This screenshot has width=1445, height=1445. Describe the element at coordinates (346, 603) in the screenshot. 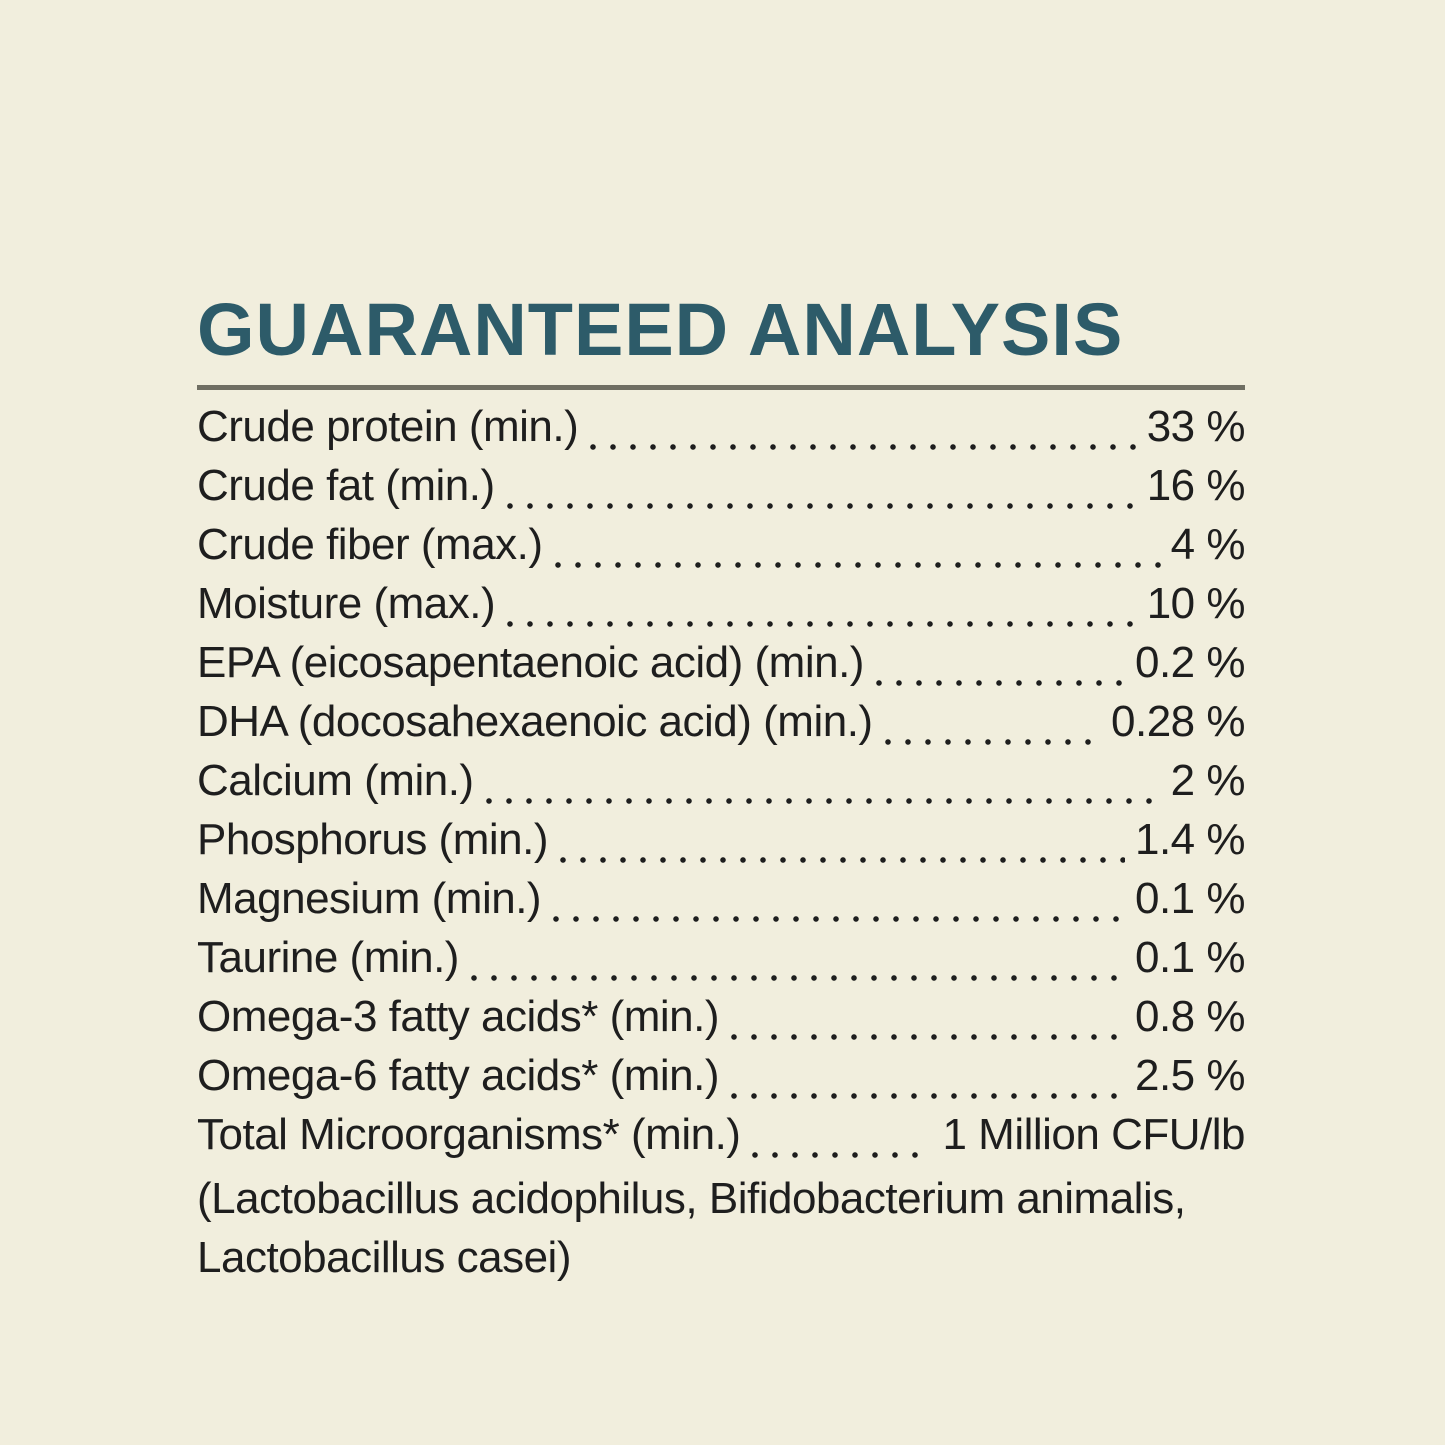

I see `nutrient-label: Moisture (max.)` at that location.